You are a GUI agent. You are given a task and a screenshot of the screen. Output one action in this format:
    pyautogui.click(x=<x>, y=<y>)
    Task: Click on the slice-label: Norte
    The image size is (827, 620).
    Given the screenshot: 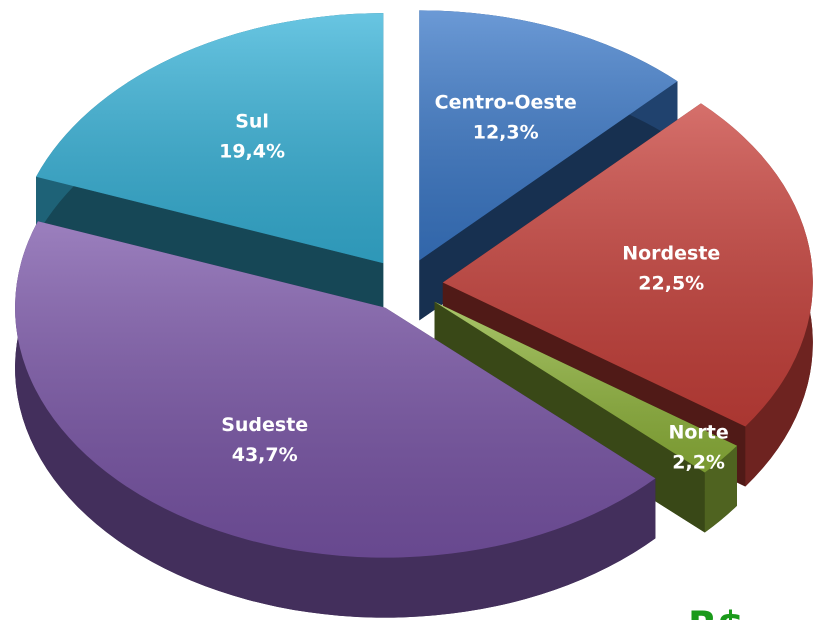 What is the action you would take?
    pyautogui.click(x=698, y=432)
    